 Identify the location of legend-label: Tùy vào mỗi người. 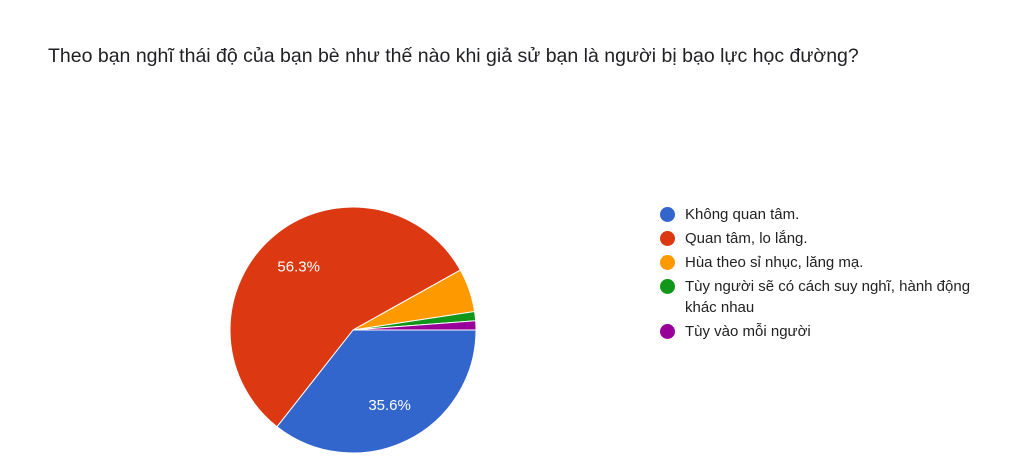
(748, 331).